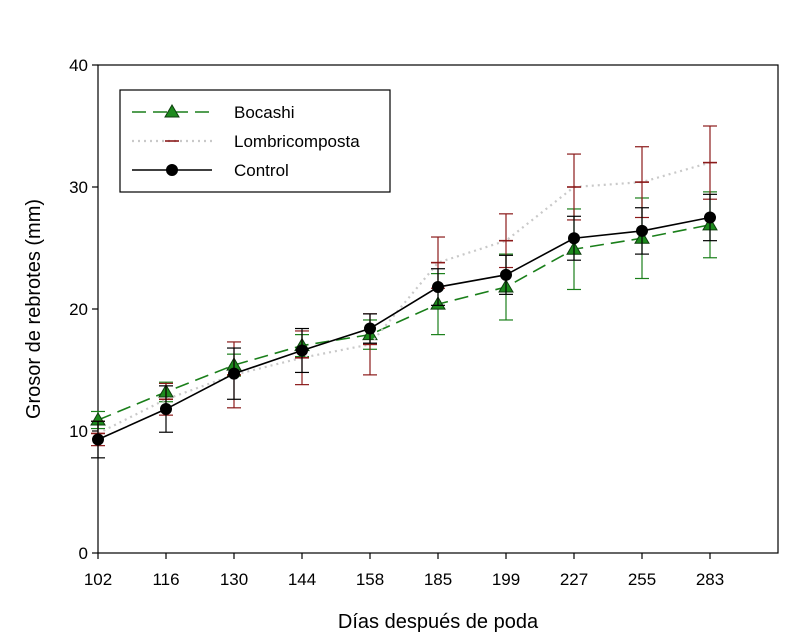 The width and height of the screenshot is (800, 644). I want to click on legend-label: Bocashi, so click(264, 112).